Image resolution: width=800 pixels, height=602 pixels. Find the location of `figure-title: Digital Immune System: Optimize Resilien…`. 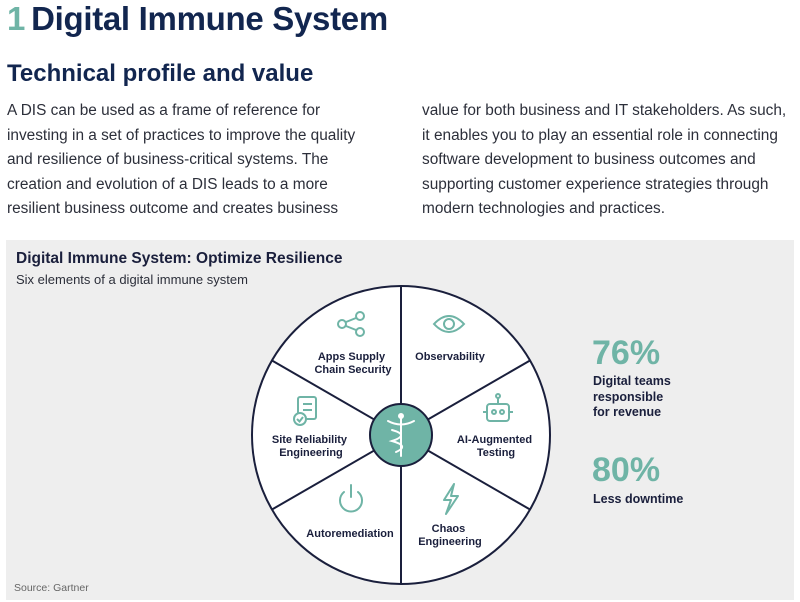

figure-title: Digital Immune System: Optimize Resilien… is located at coordinates (179, 258).